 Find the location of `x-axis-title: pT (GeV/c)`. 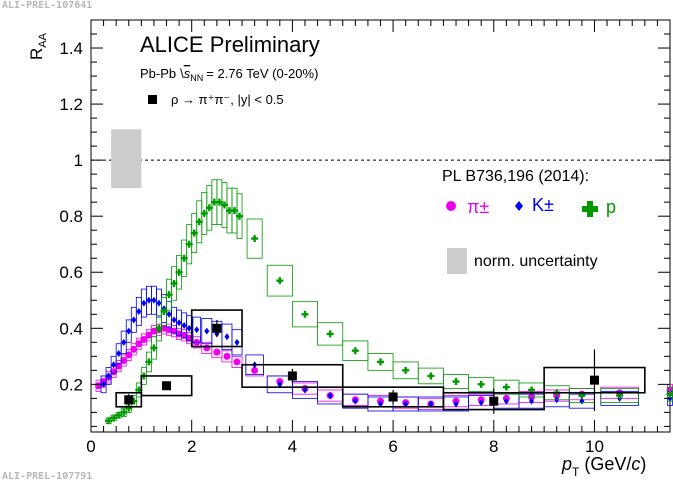

x-axis-title: pT (GeV/c) is located at coordinates (603, 466).